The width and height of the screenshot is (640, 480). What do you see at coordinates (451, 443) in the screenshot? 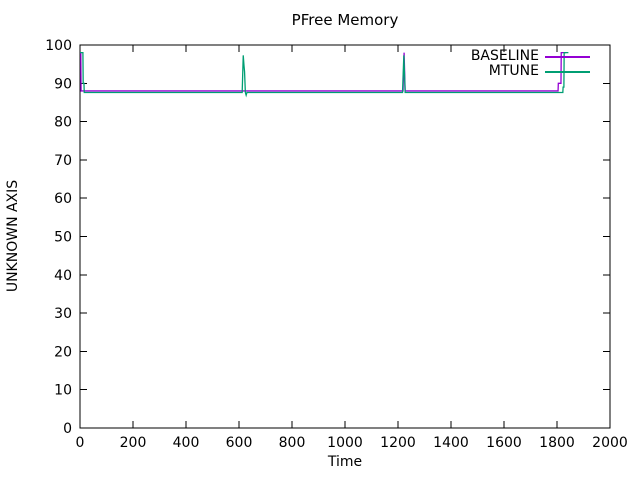
I see `x-tick-label: 1400` at bounding box center [451, 443].